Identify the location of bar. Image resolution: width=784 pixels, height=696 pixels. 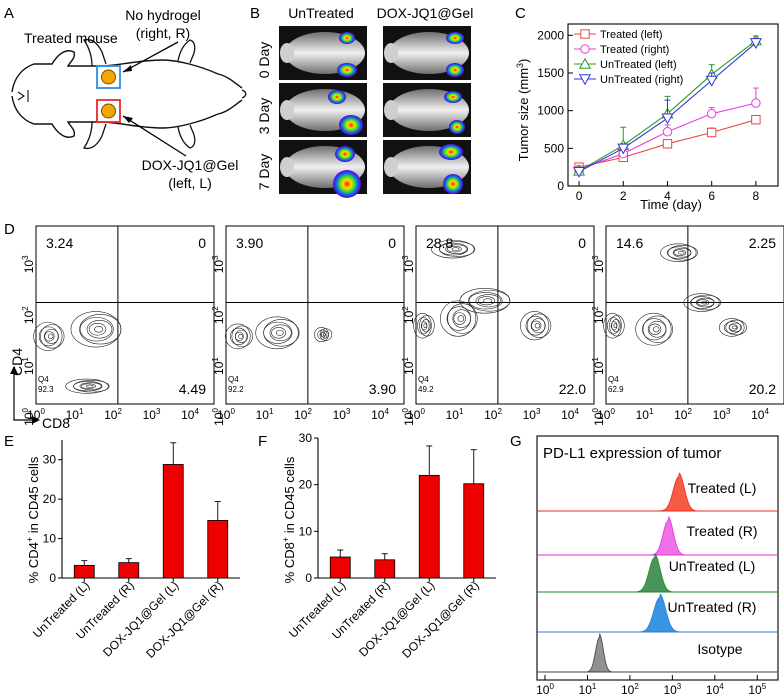
(129, 570).